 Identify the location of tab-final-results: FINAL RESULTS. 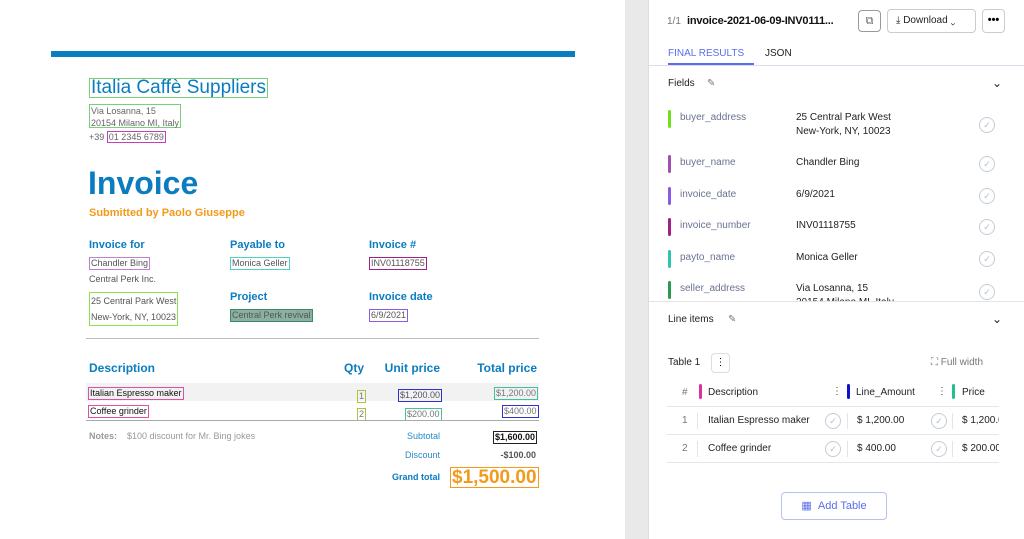
(706, 53).